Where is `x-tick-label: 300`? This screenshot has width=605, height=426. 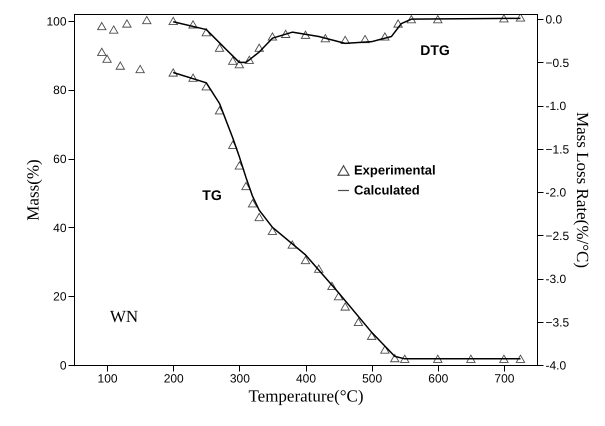
x-tick-label: 300 is located at coordinates (240, 379).